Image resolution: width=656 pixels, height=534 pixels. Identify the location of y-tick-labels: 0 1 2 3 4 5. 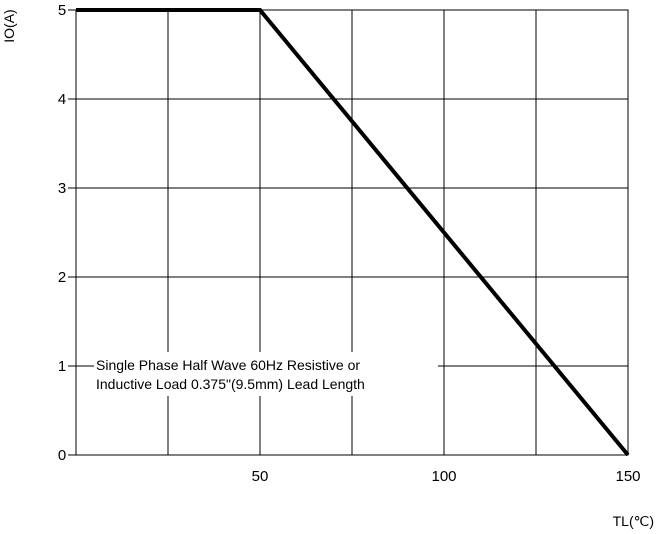
(67, 233).